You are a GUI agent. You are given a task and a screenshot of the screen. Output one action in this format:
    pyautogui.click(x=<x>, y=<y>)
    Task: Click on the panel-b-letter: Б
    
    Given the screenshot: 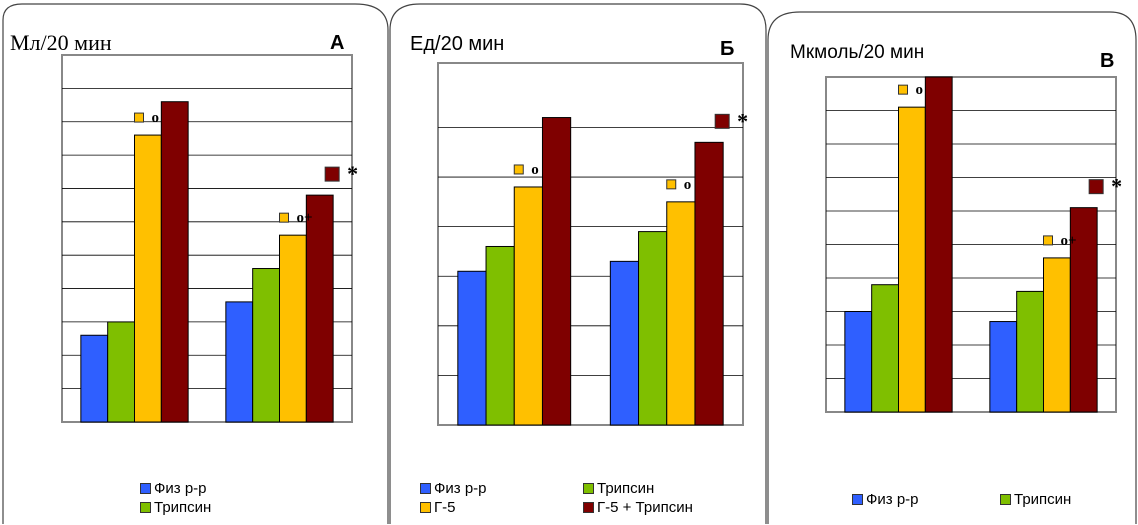 What is the action you would take?
    pyautogui.click(x=727, y=49)
    